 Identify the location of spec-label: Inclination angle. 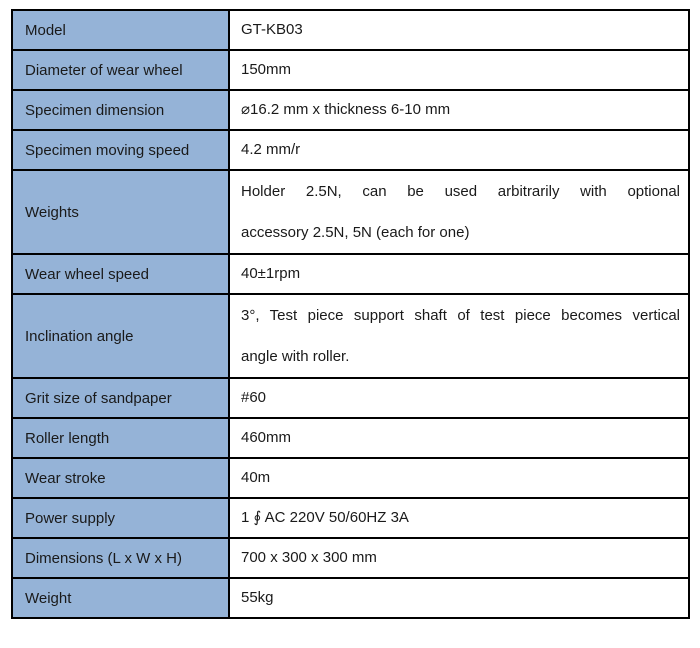
(120, 336).